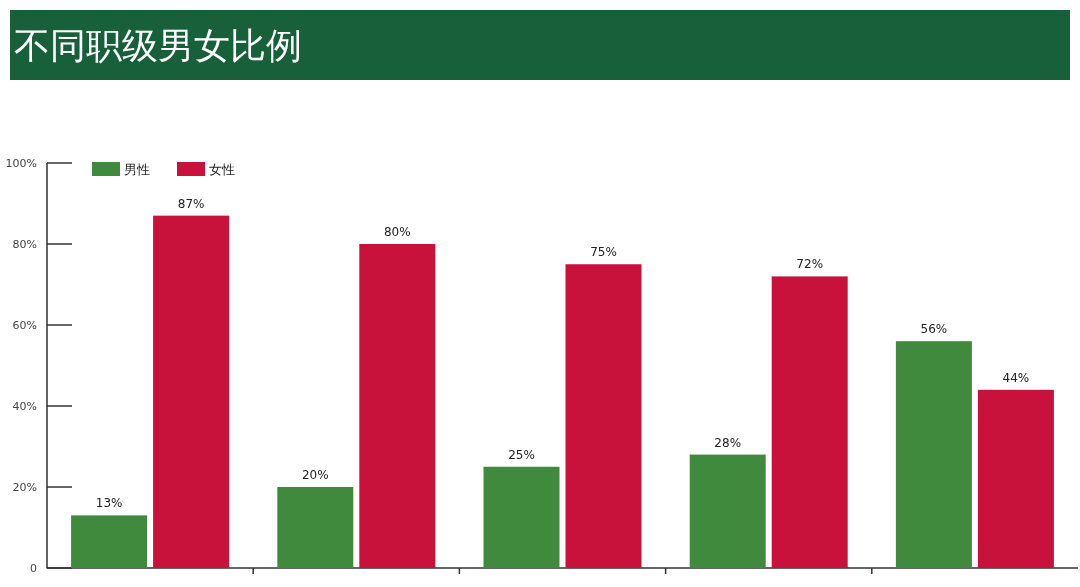 This screenshot has height=587, width=1080. I want to click on legend-label: 男性, so click(137, 169).